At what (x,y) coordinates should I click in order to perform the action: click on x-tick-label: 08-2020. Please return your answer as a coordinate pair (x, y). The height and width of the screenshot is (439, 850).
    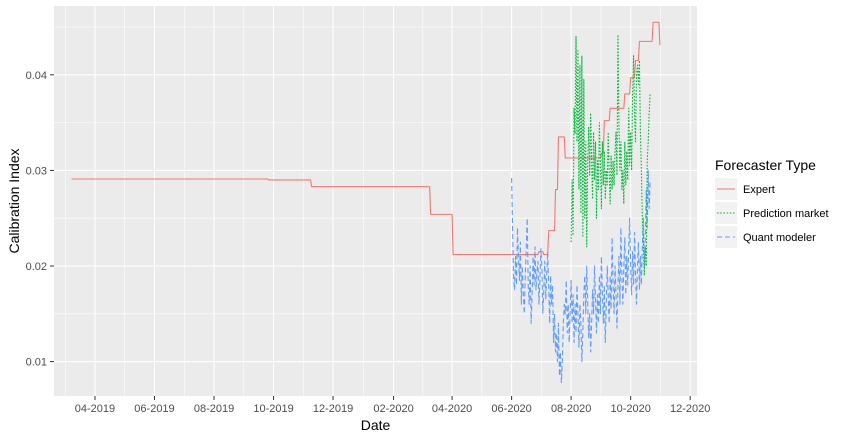
    Looking at the image, I should click on (571, 409).